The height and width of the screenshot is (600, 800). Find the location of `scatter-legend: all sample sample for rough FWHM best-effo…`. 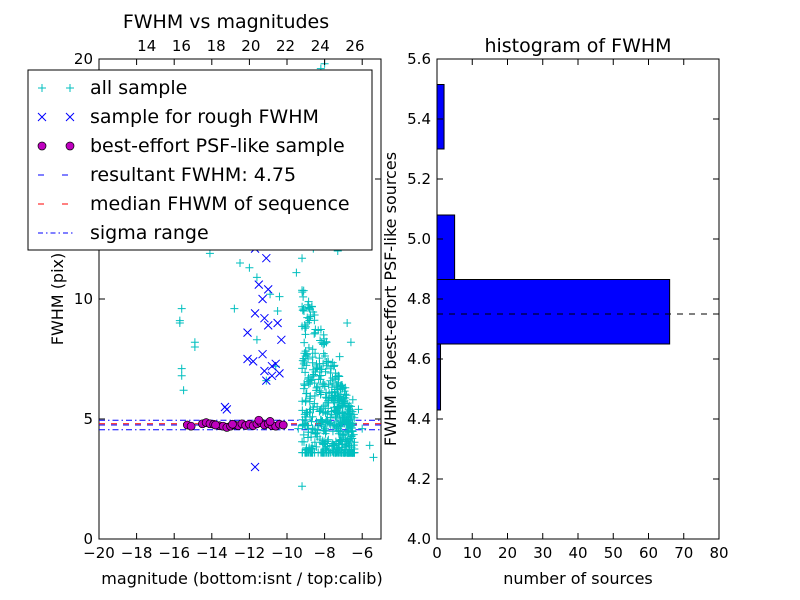

scatter-legend: all sample sample for rough FWHM best-effo… is located at coordinates (200, 160).